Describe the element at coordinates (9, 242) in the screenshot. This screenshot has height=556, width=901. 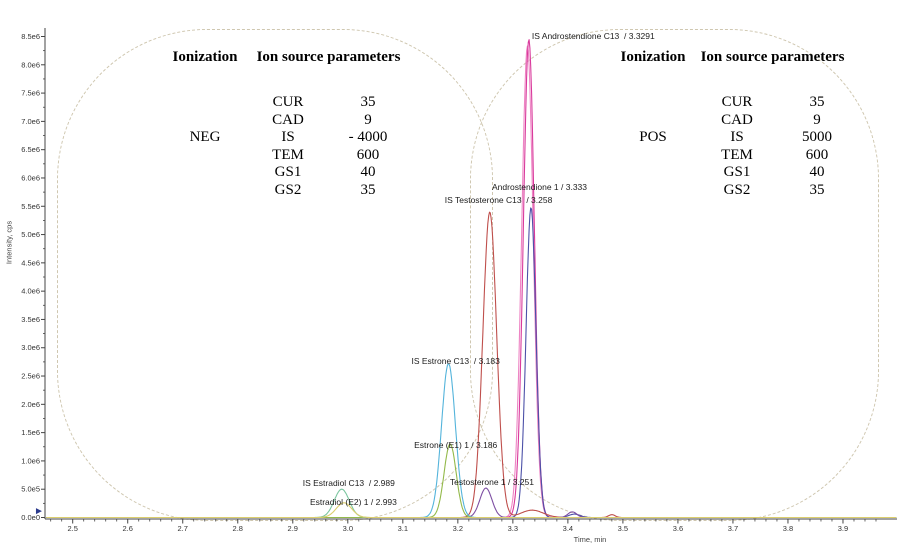
I see `y-axis-title: Intensity, cps` at that location.